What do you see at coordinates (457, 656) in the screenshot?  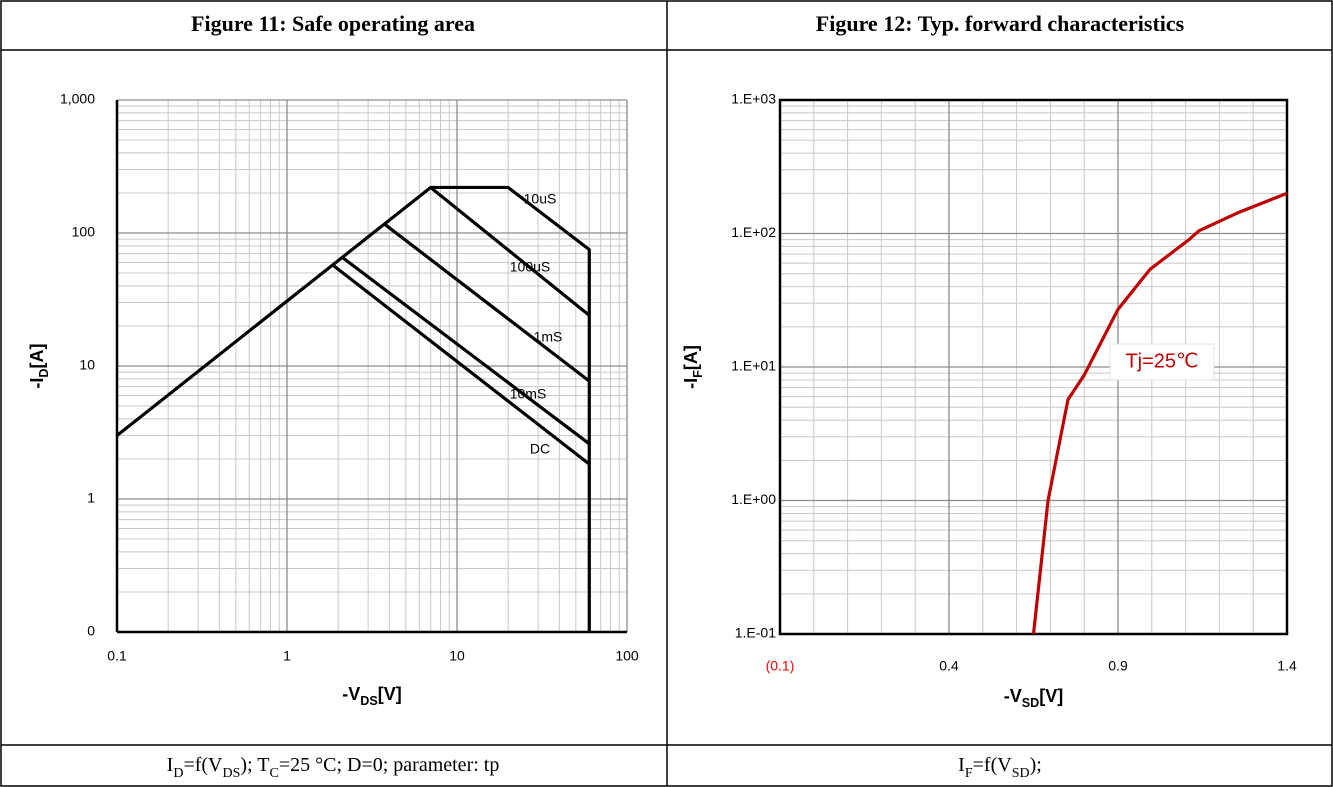 I see `x-tick-label: 10` at bounding box center [457, 656].